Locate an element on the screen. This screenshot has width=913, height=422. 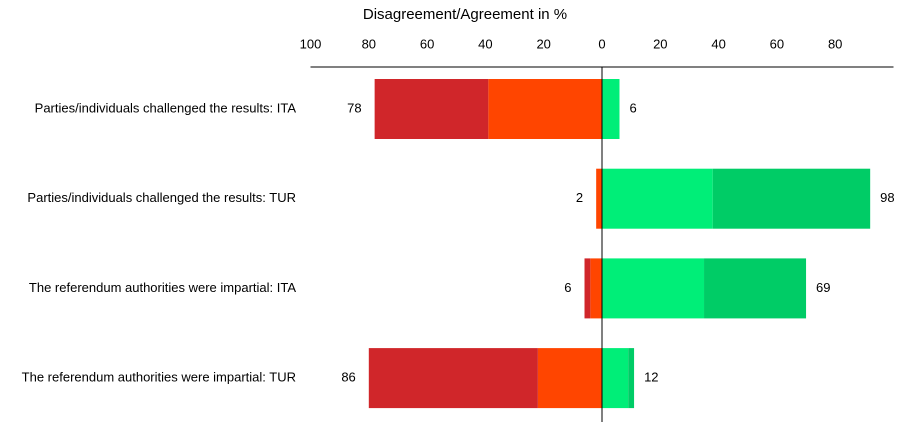
right-label: 69 is located at coordinates (823, 287).